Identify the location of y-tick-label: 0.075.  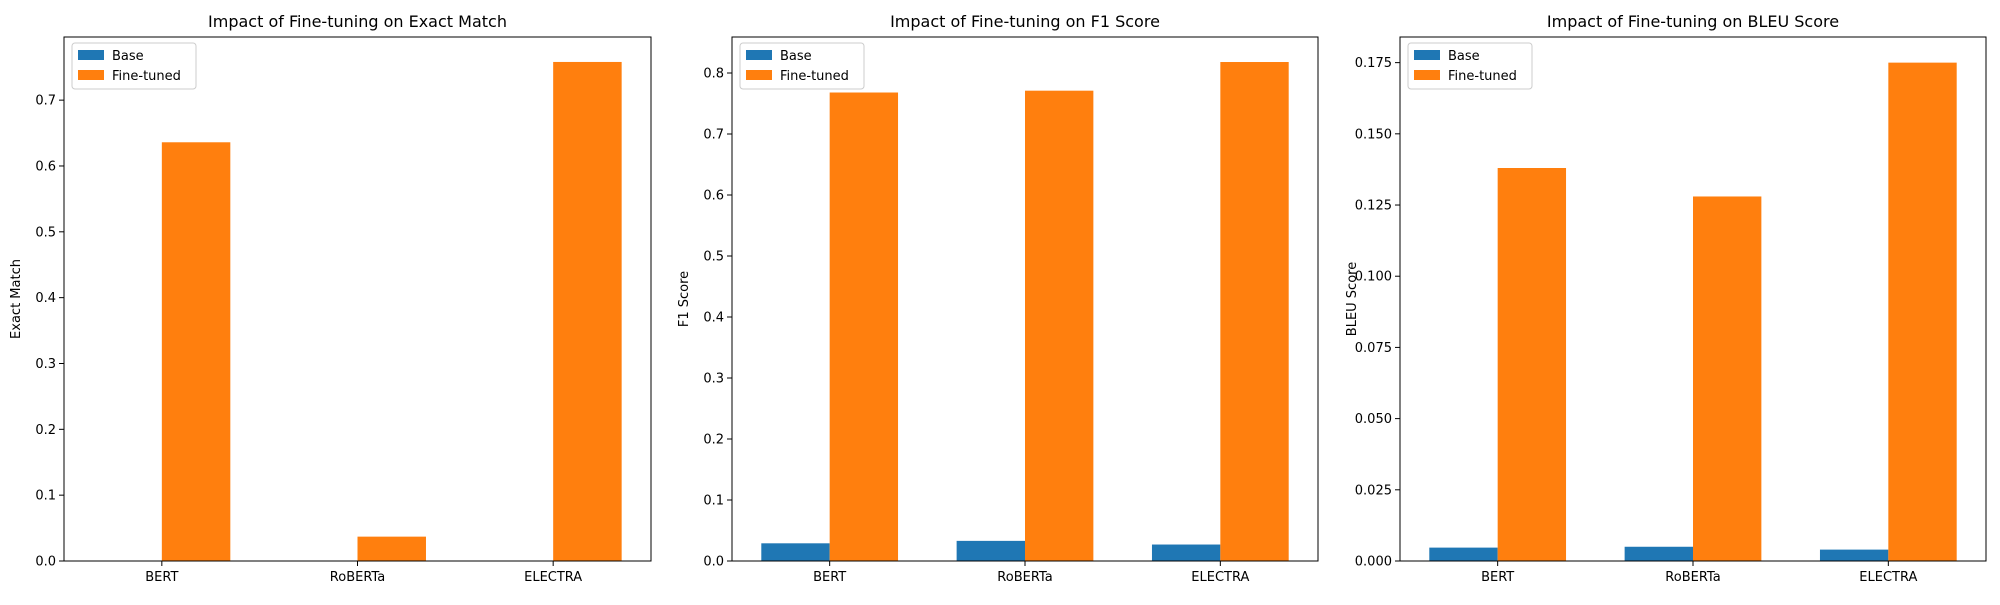
(1373, 348).